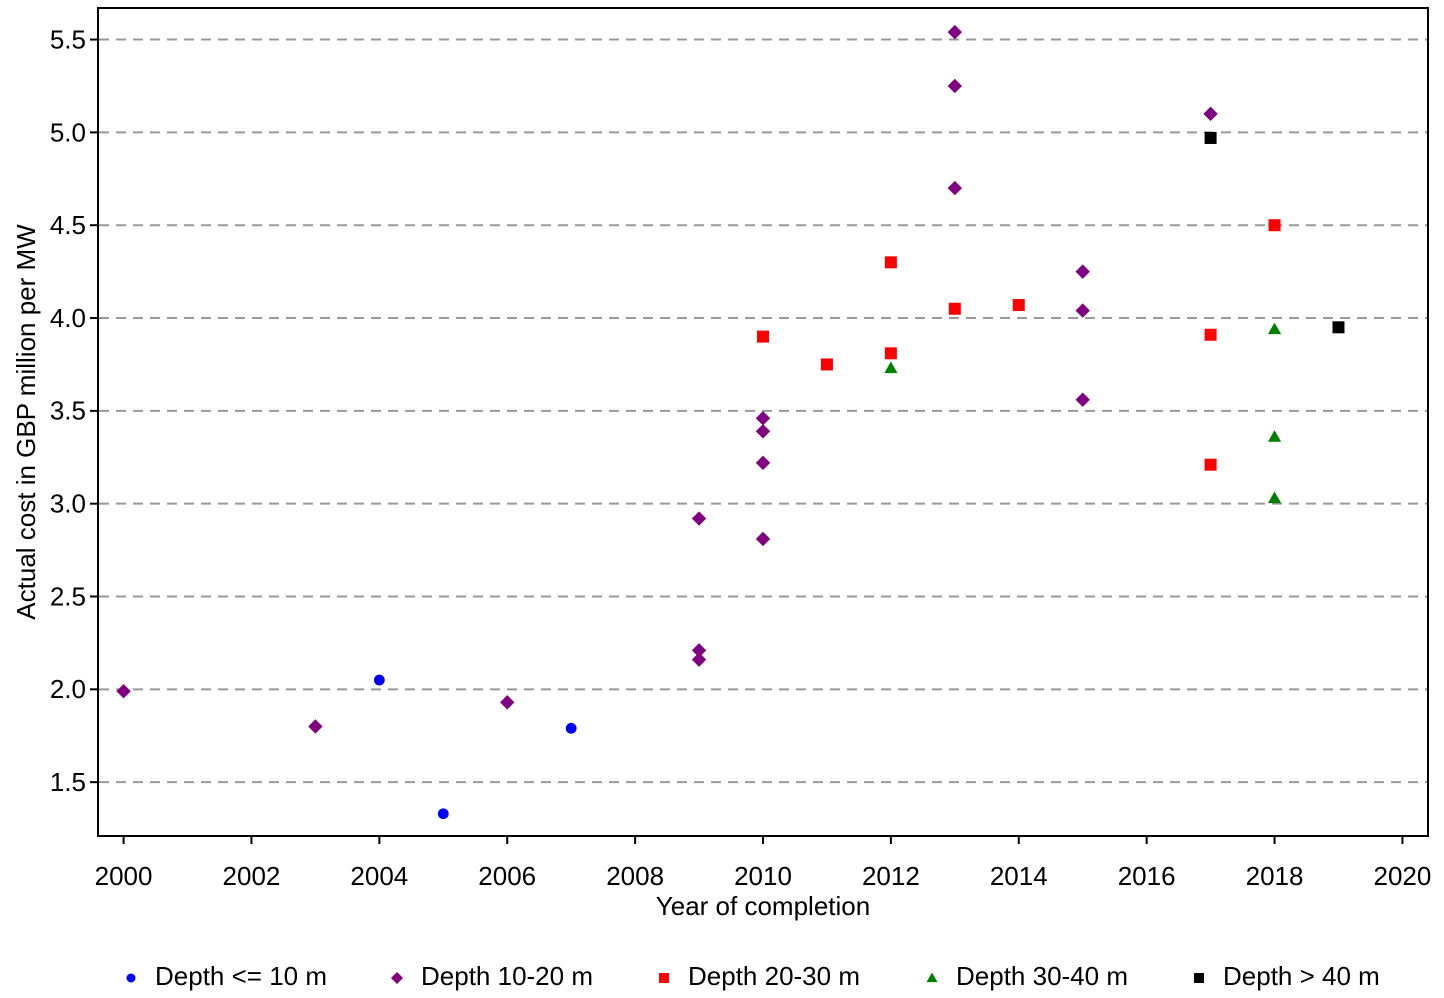  What do you see at coordinates (68, 411) in the screenshot?
I see `y-tick-label: 3.5` at bounding box center [68, 411].